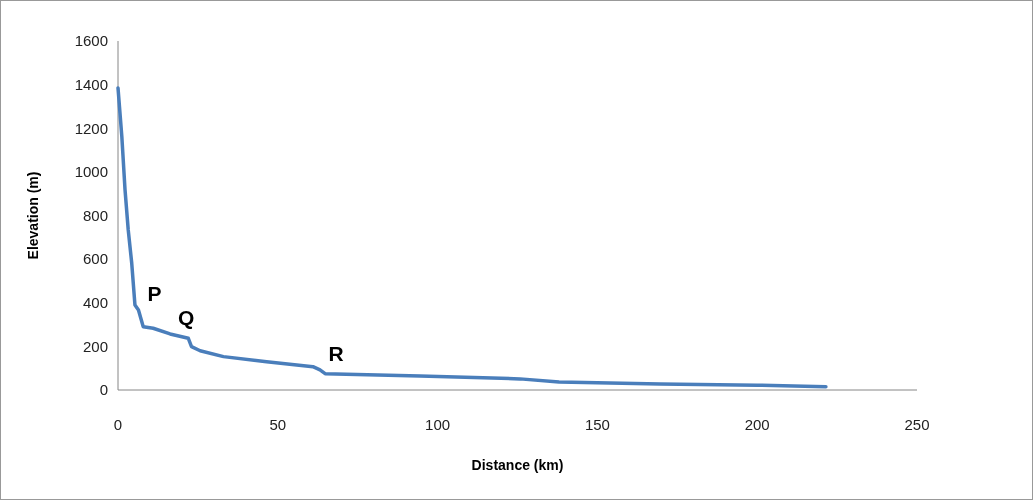 The width and height of the screenshot is (1033, 500). Describe the element at coordinates (154, 294) in the screenshot. I see `annotation: P` at that location.